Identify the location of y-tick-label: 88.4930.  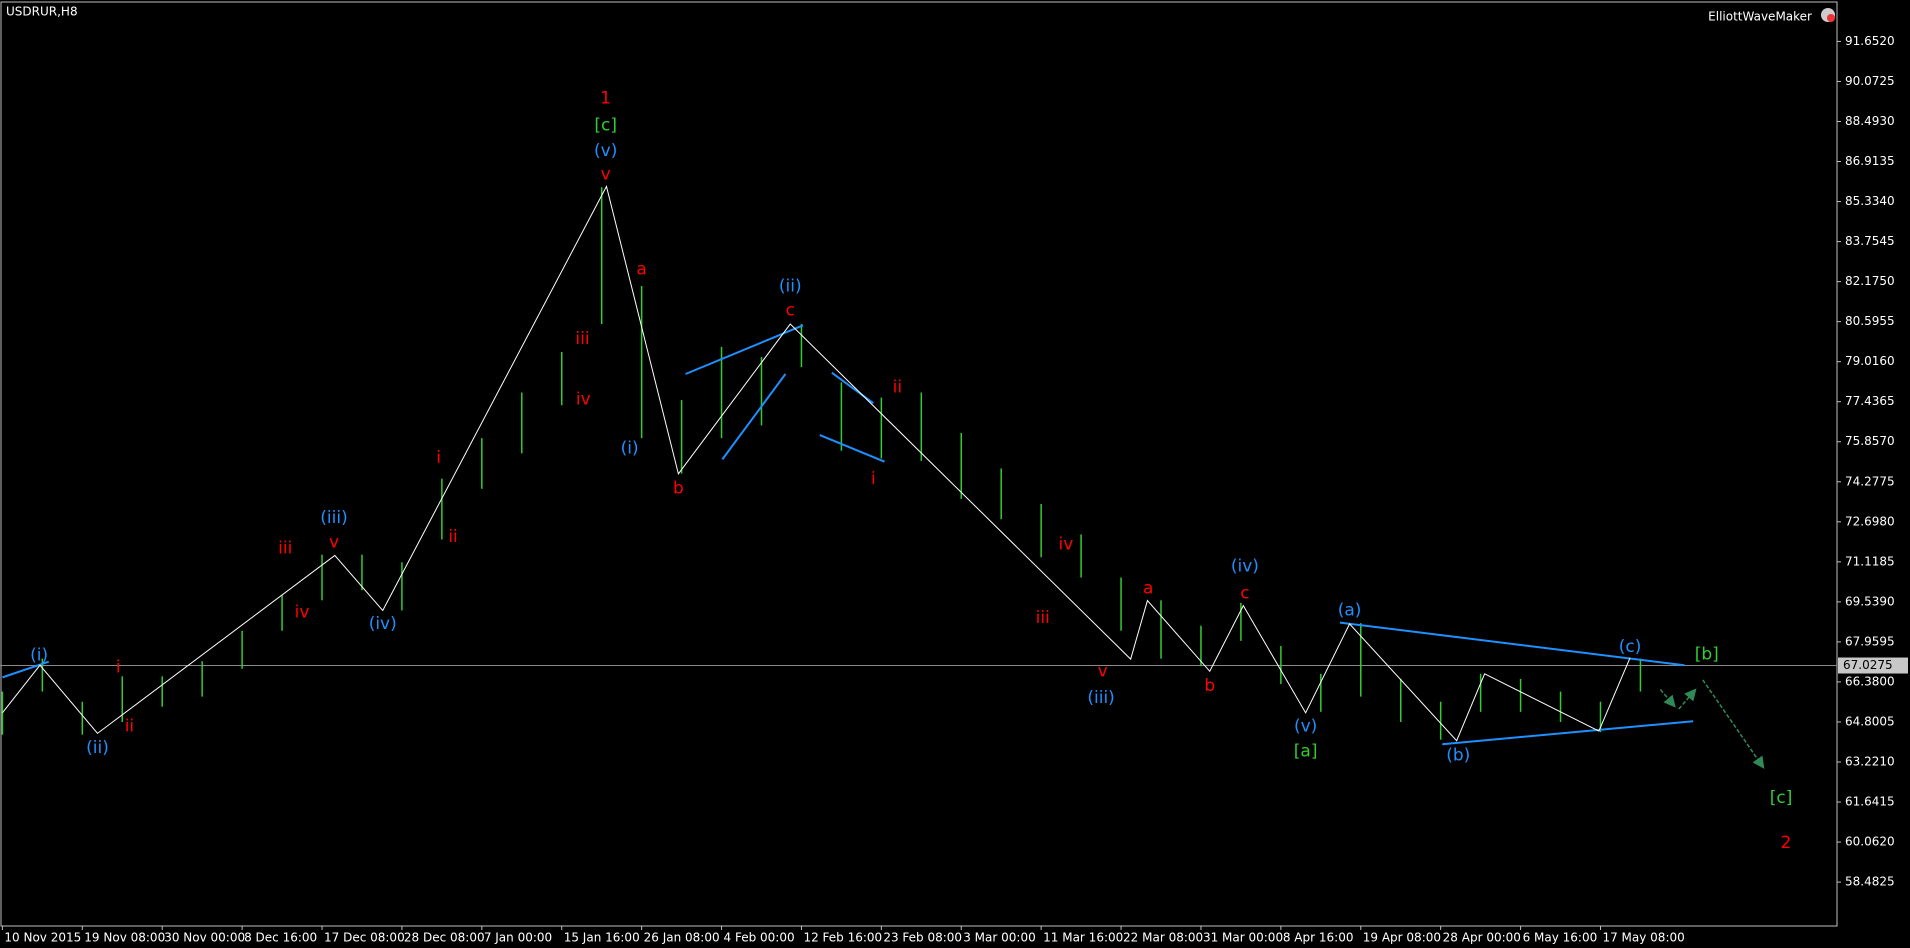
(1870, 121).